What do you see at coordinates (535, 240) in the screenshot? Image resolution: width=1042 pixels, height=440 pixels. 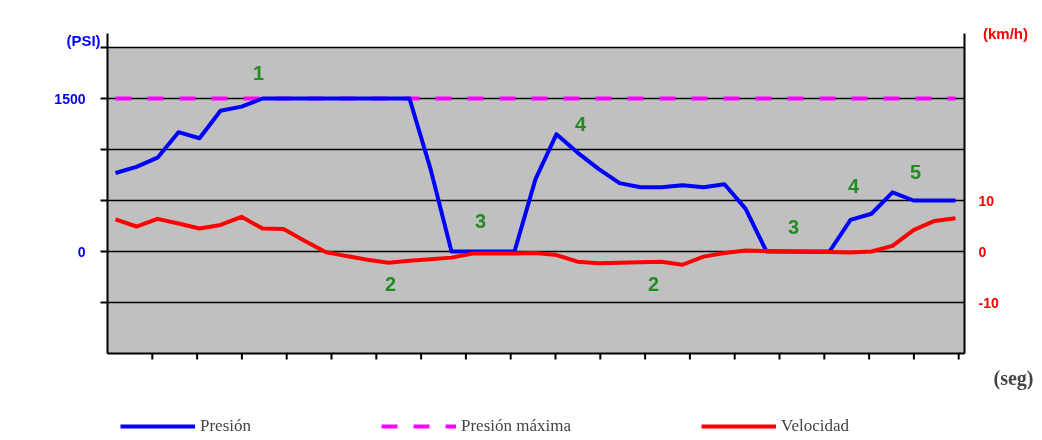 I see `line-series` at bounding box center [535, 240].